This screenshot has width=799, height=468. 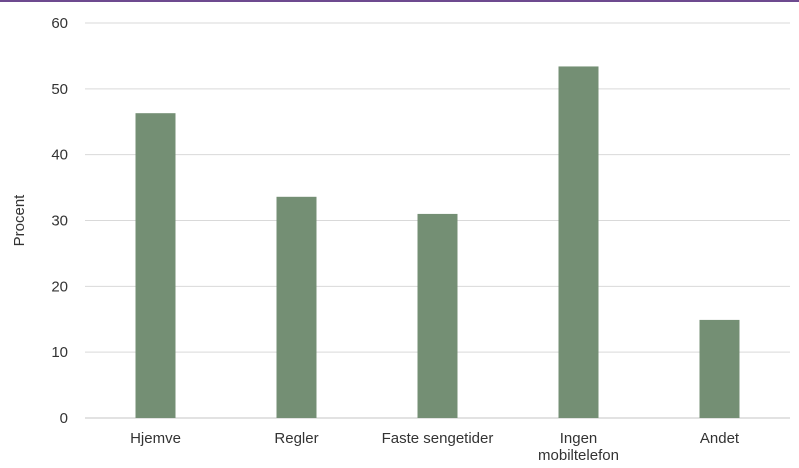 What do you see at coordinates (155, 438) in the screenshot?
I see `x-tick-label: Hjemve` at bounding box center [155, 438].